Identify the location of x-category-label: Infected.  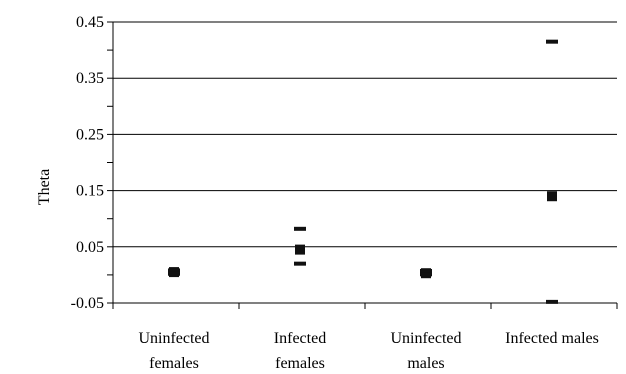
(300, 338).